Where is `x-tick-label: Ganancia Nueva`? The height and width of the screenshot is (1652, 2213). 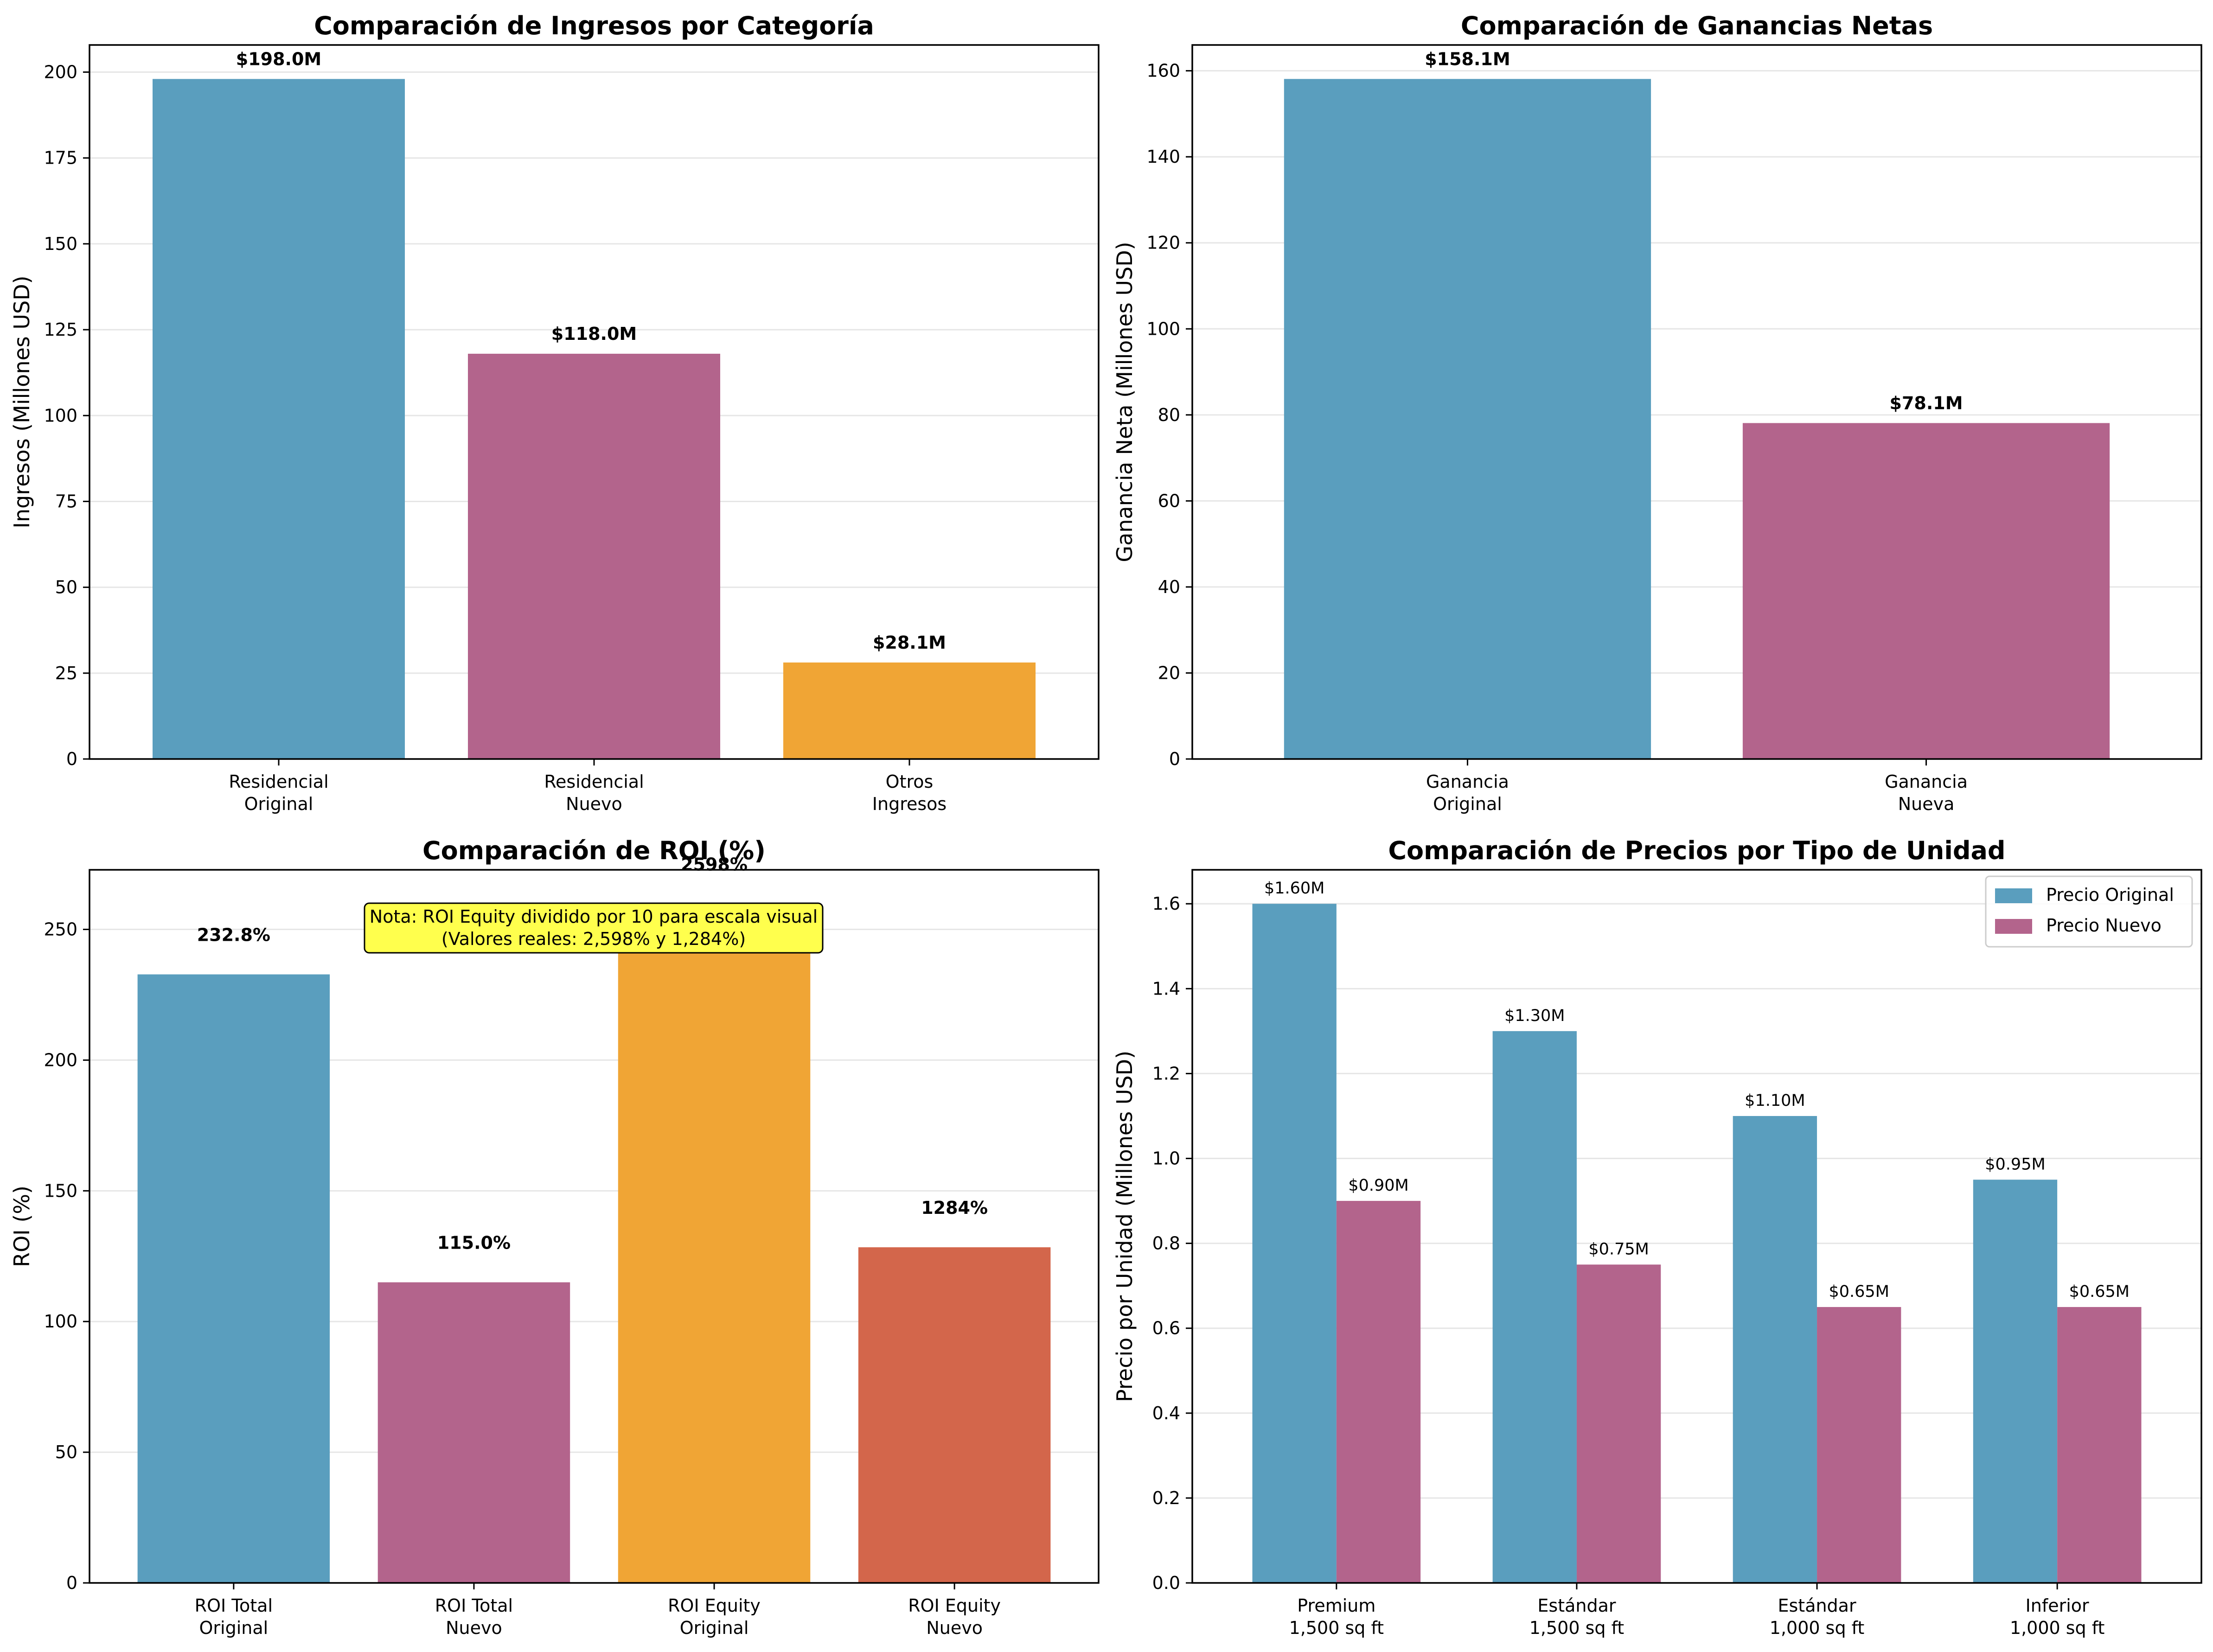 x-tick-label: Ganancia Nueva is located at coordinates (1927, 793).